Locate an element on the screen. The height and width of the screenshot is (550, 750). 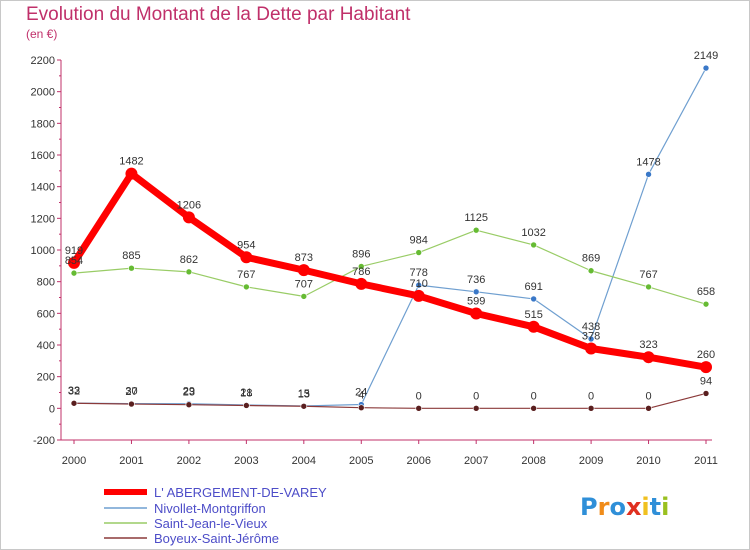
x-tick-label: 2006 is located at coordinates (418, 461).